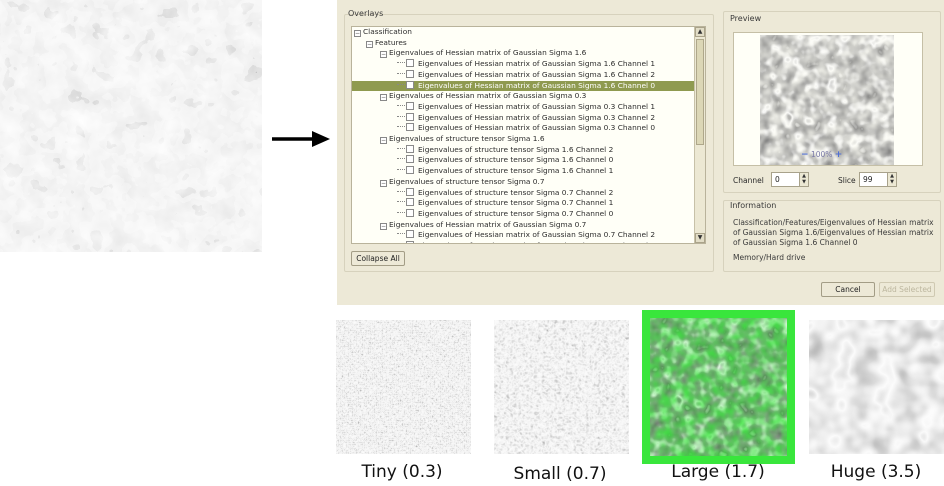  Describe the element at coordinates (790, 179) in the screenshot. I see `channel-spinbox: 0 ▲ ▼` at that location.